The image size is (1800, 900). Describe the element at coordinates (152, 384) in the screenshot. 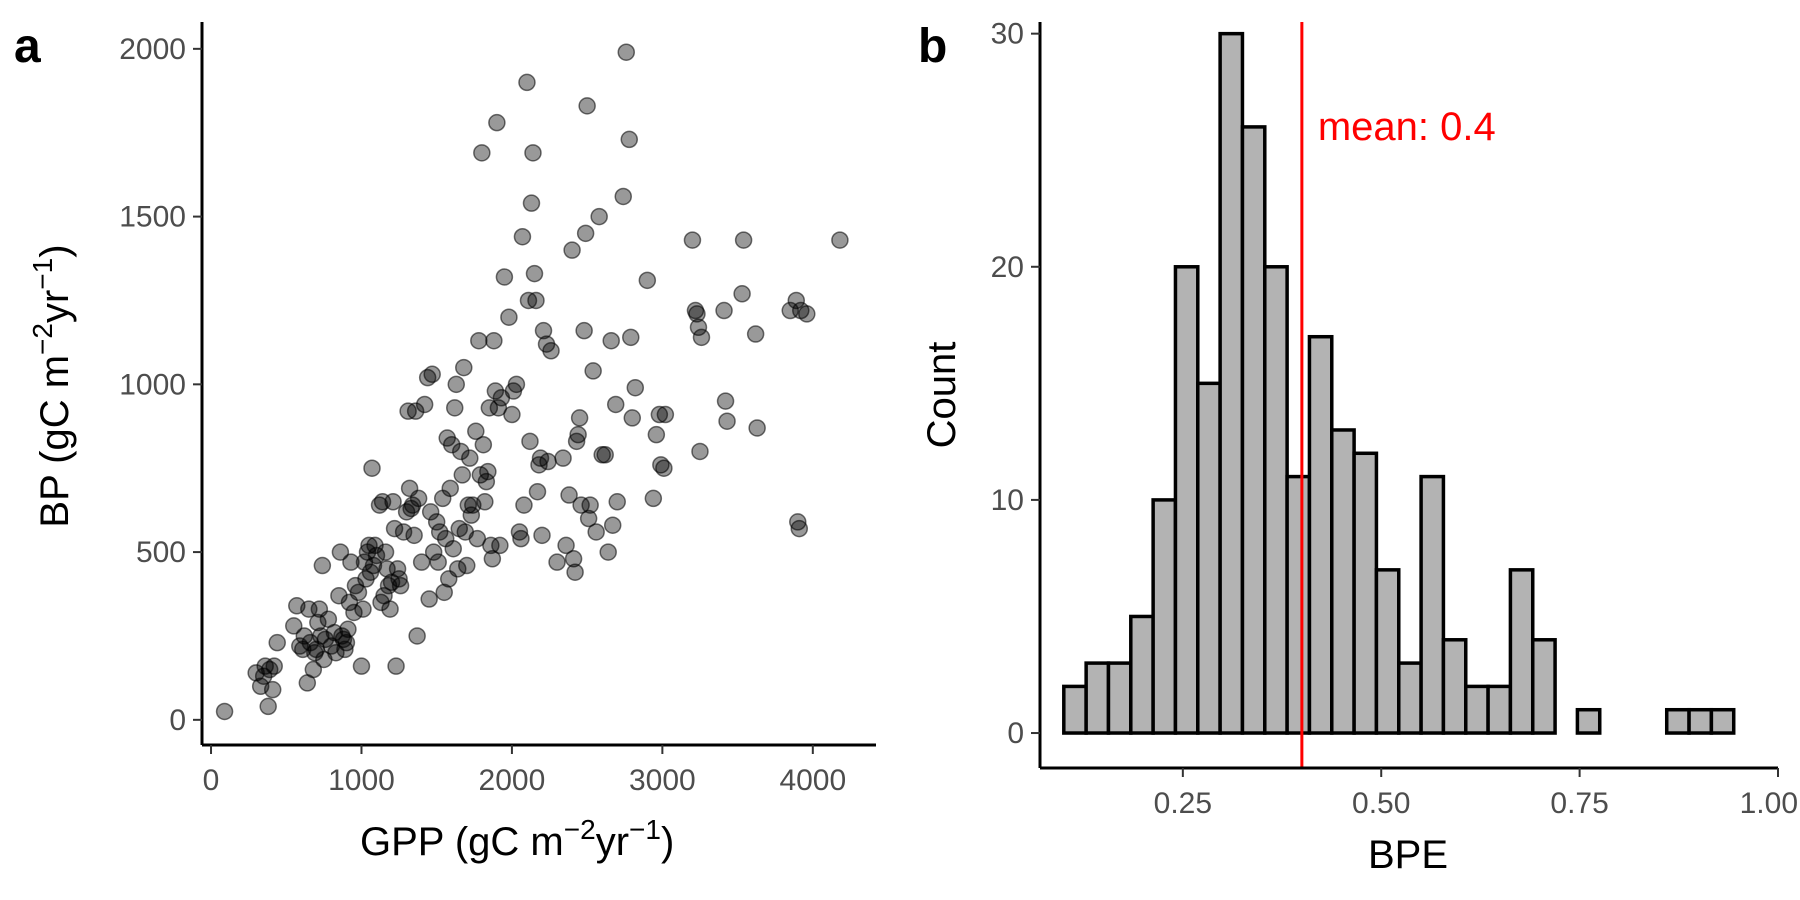

I see `y-tick-label: 1000` at that location.